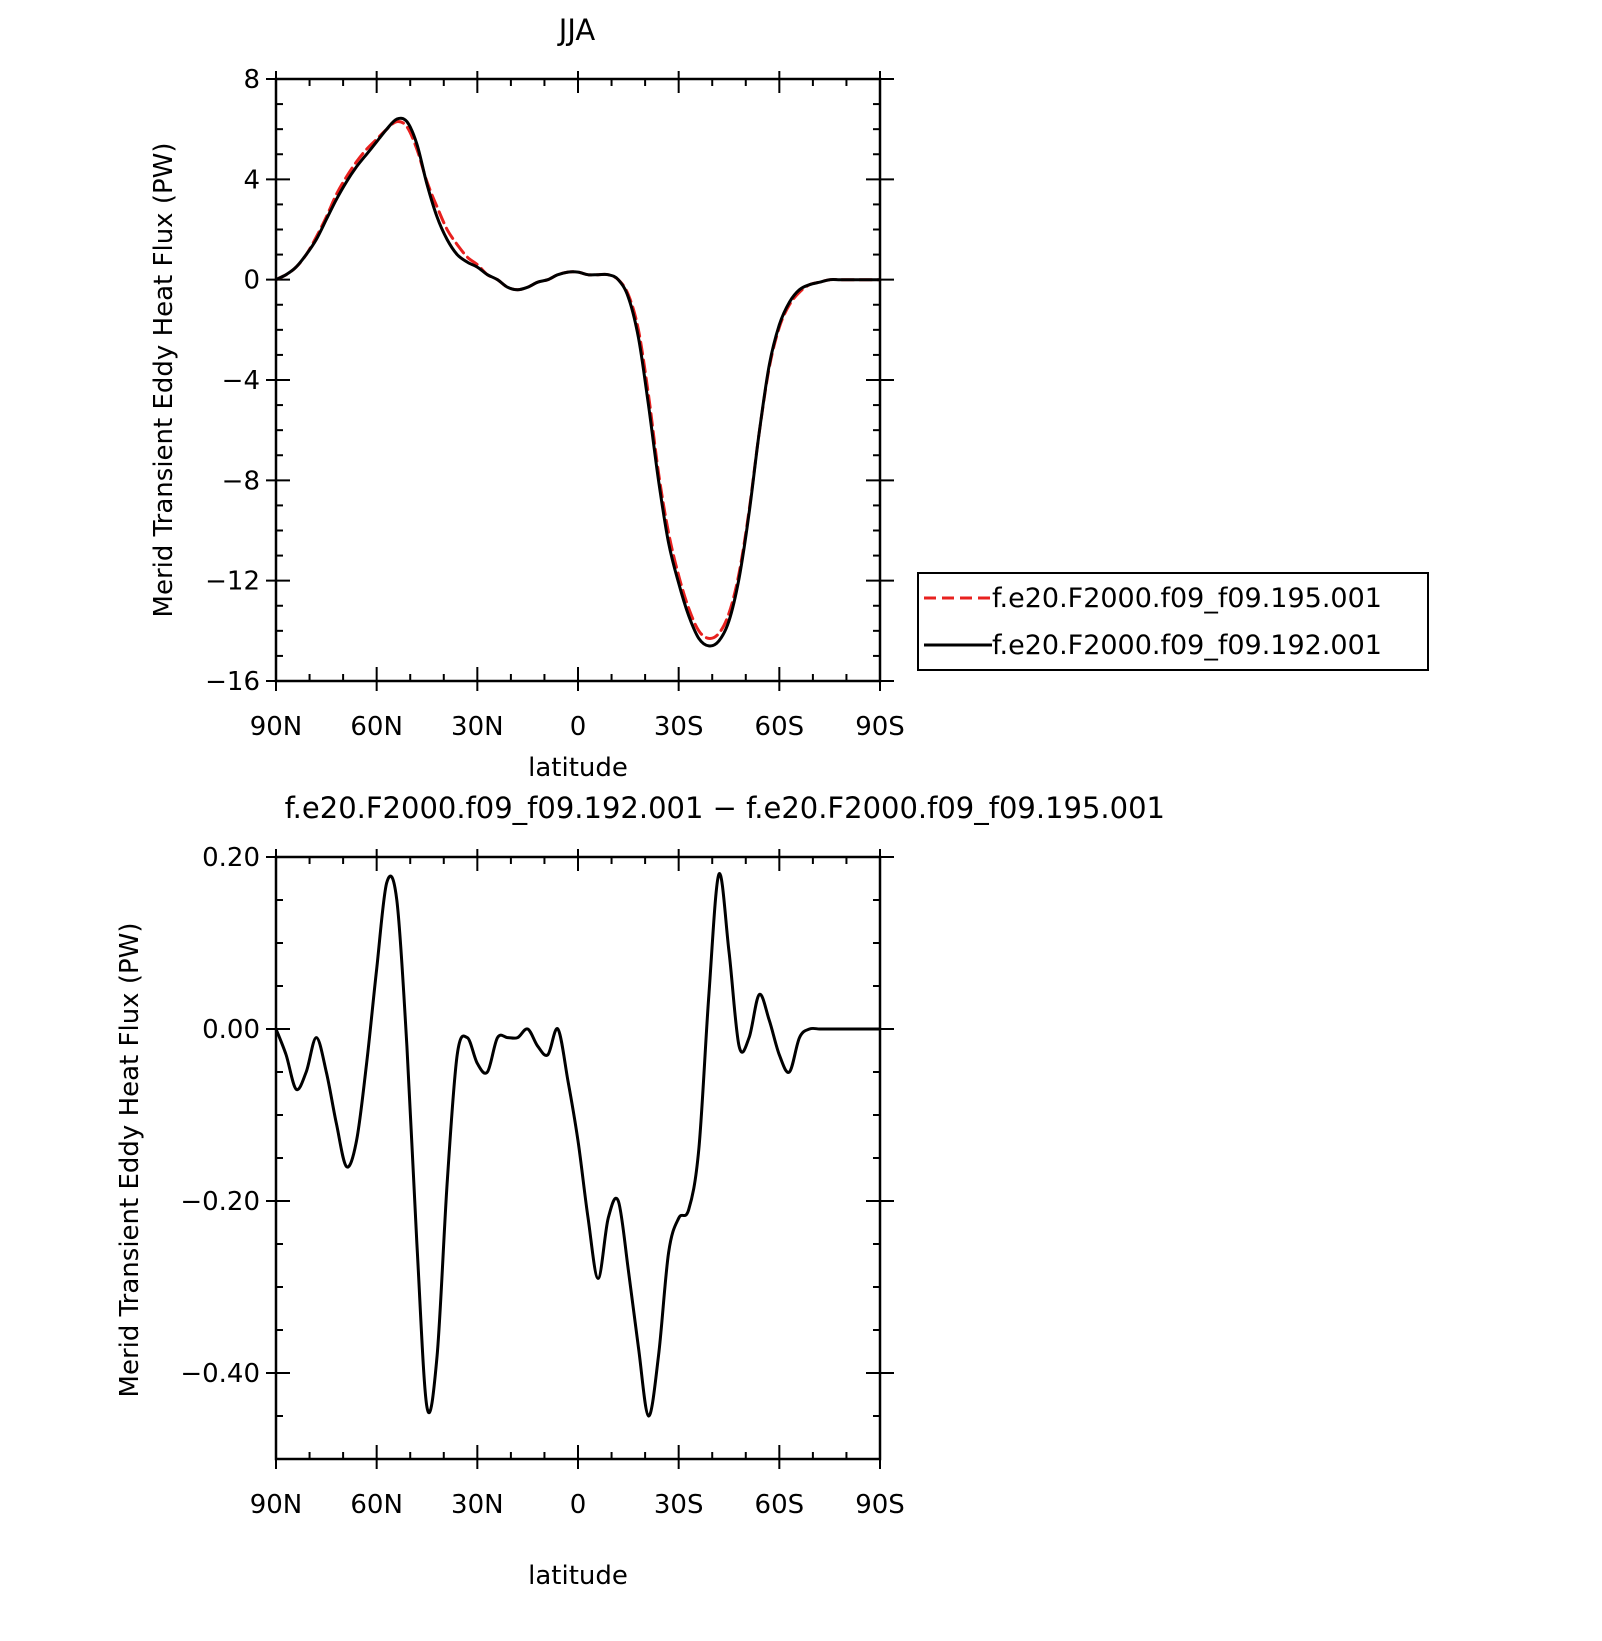 The height and width of the screenshot is (1641, 1602). I want to click on y-tick-label: 0.20, so click(231, 858).